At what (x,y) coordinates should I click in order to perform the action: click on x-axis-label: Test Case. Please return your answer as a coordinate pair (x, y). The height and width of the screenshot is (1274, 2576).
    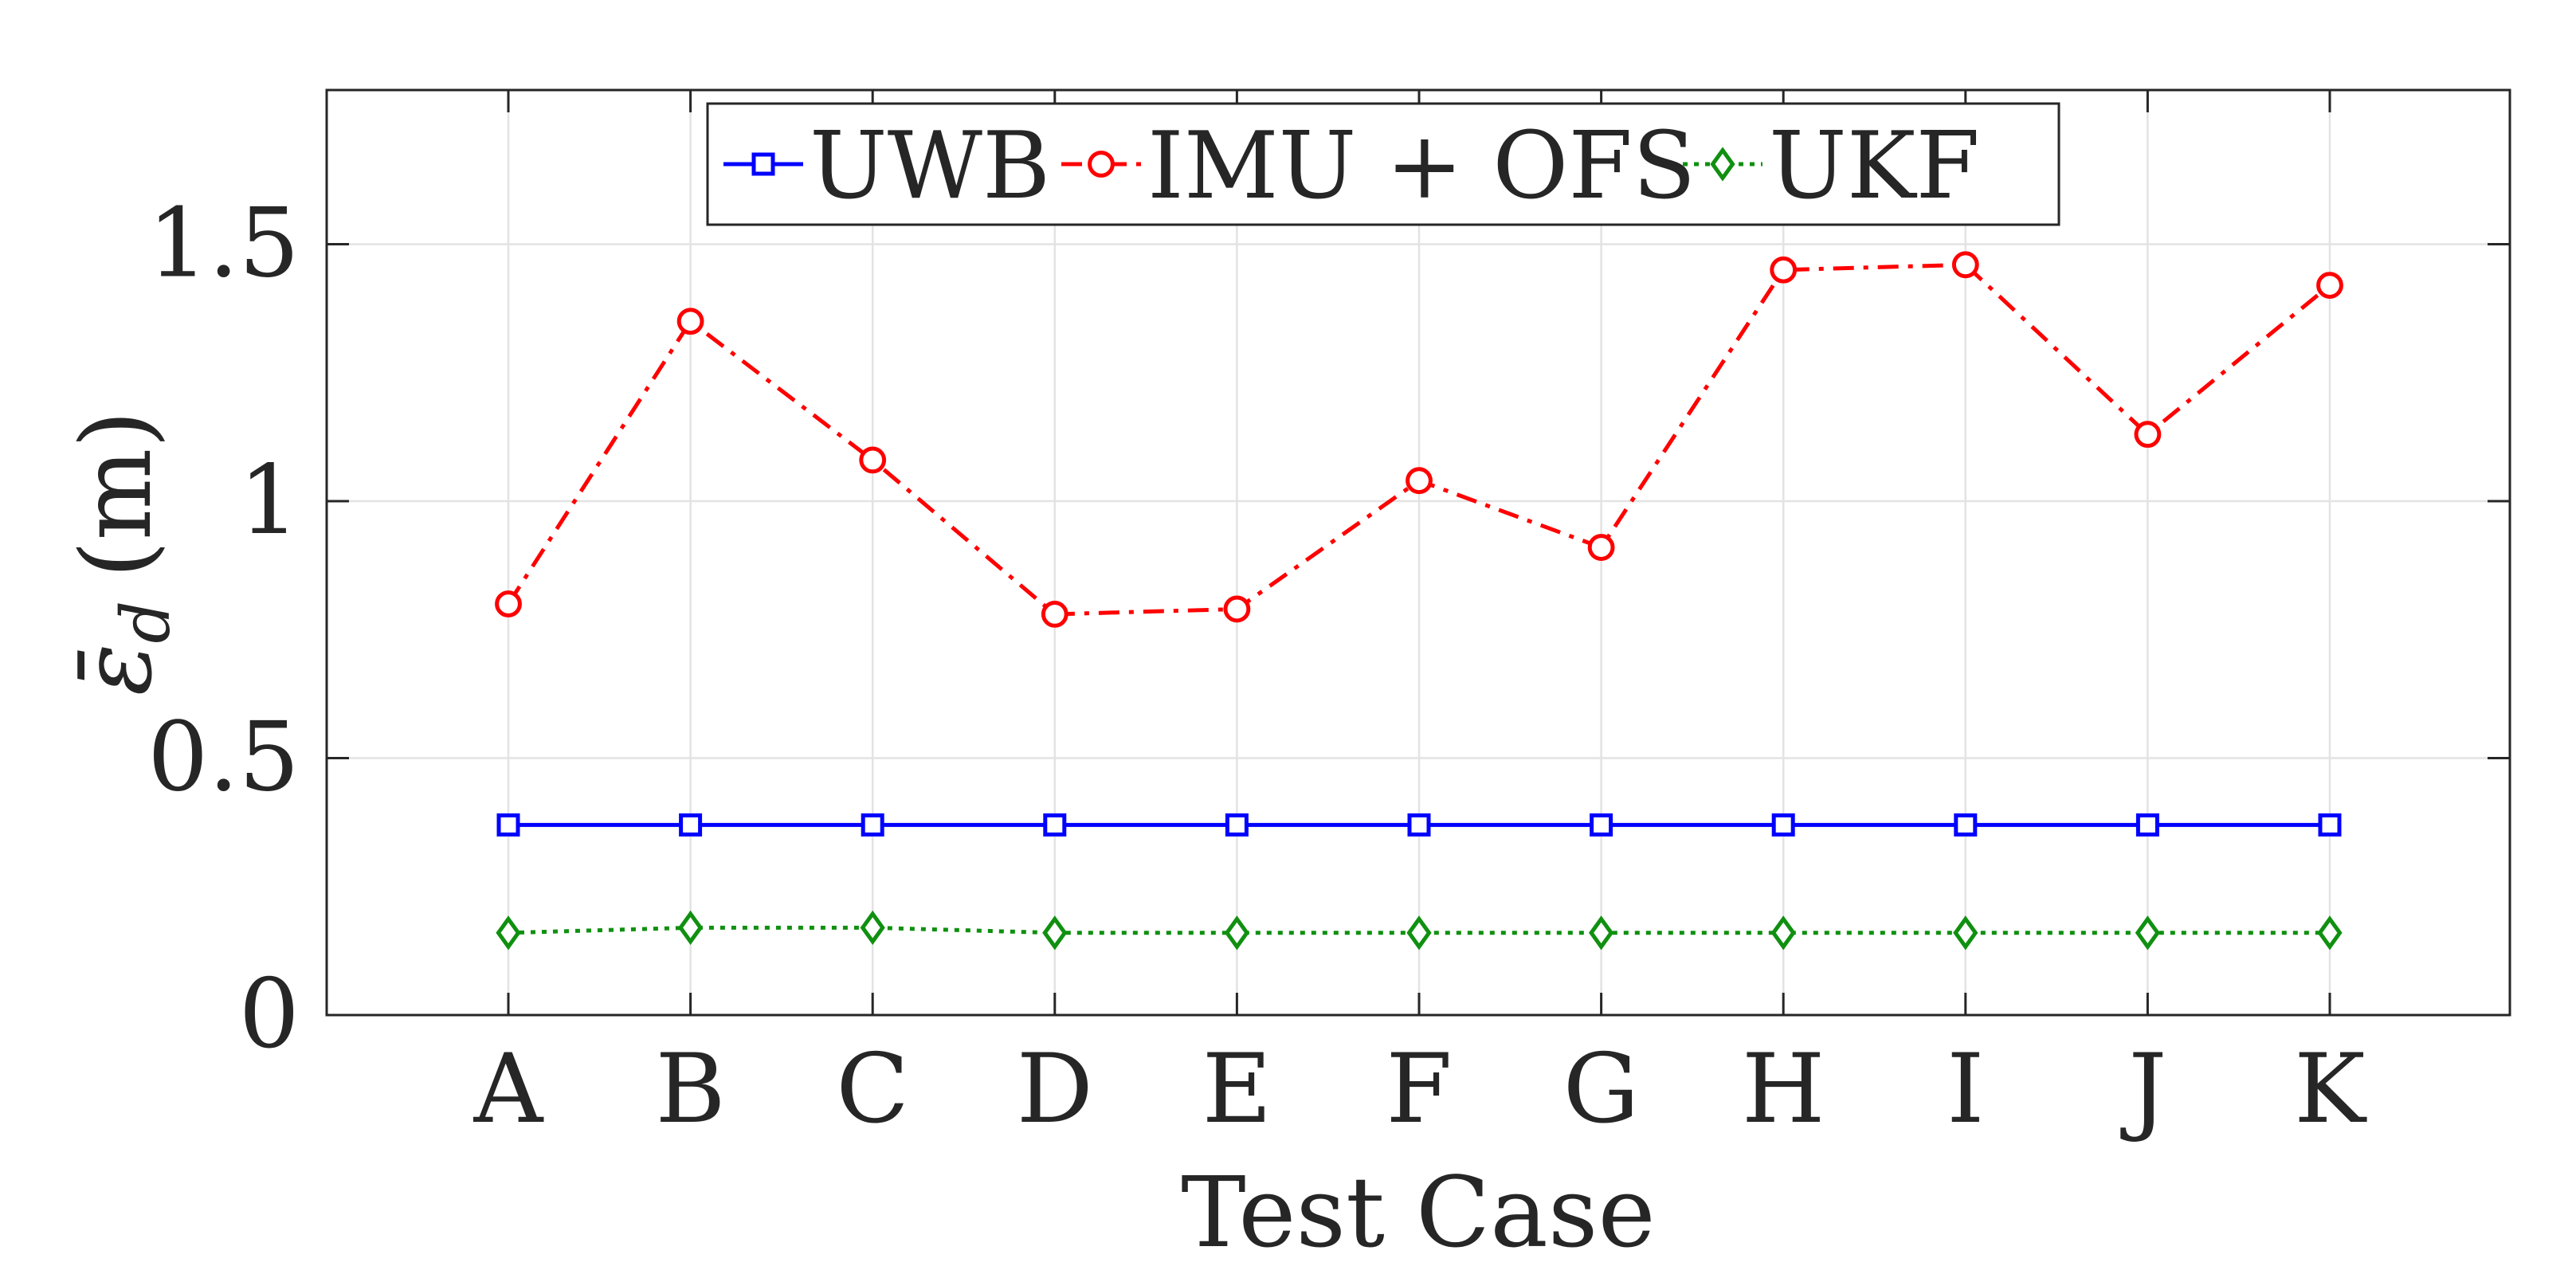
    Looking at the image, I should click on (1418, 1212).